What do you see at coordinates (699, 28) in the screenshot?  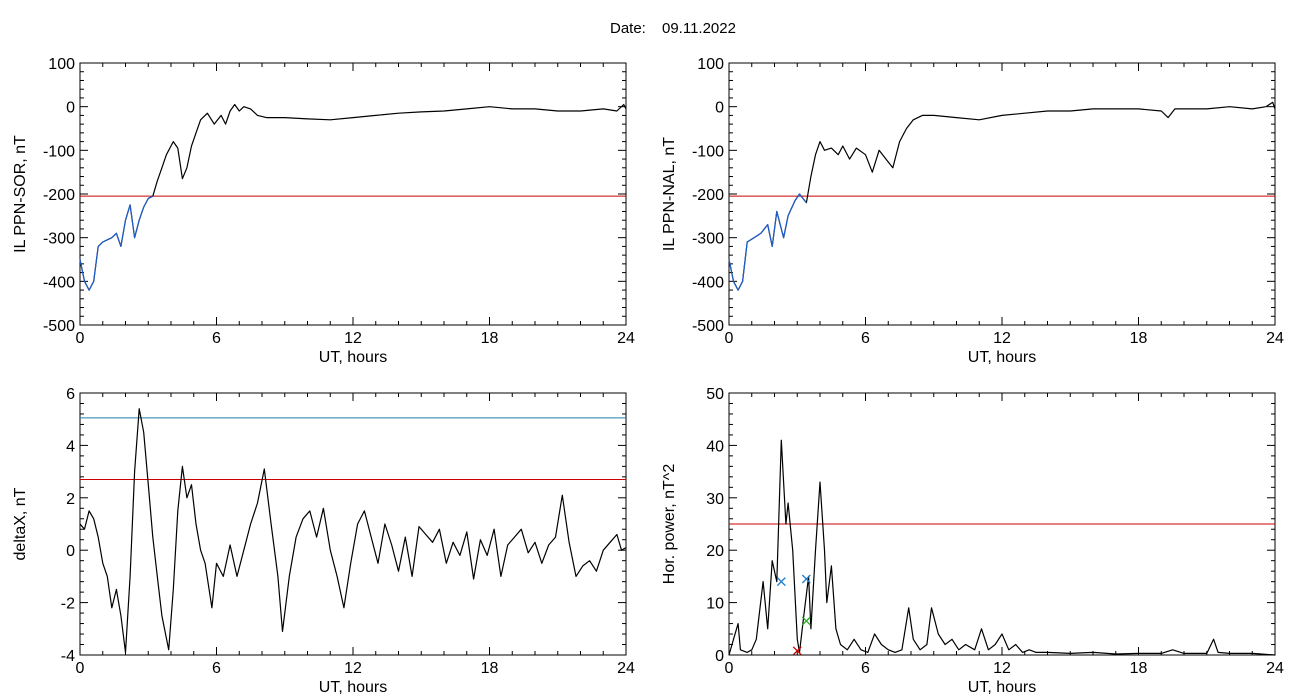 I see `figure-date-value: 09.11.2022` at bounding box center [699, 28].